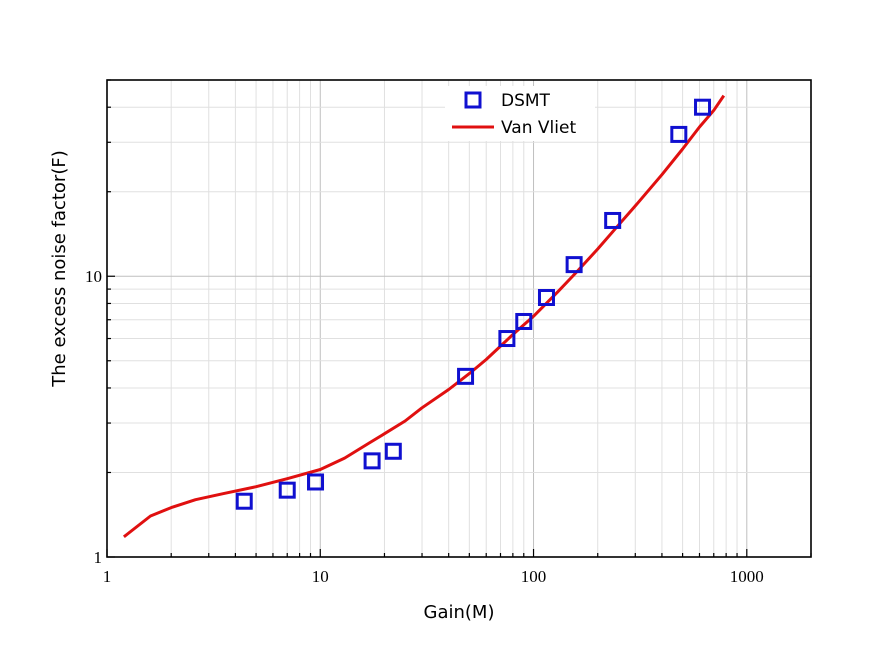 This screenshot has width=891, height=666. Describe the element at coordinates (747, 576) in the screenshot. I see `x-tick-label: 1000` at that location.